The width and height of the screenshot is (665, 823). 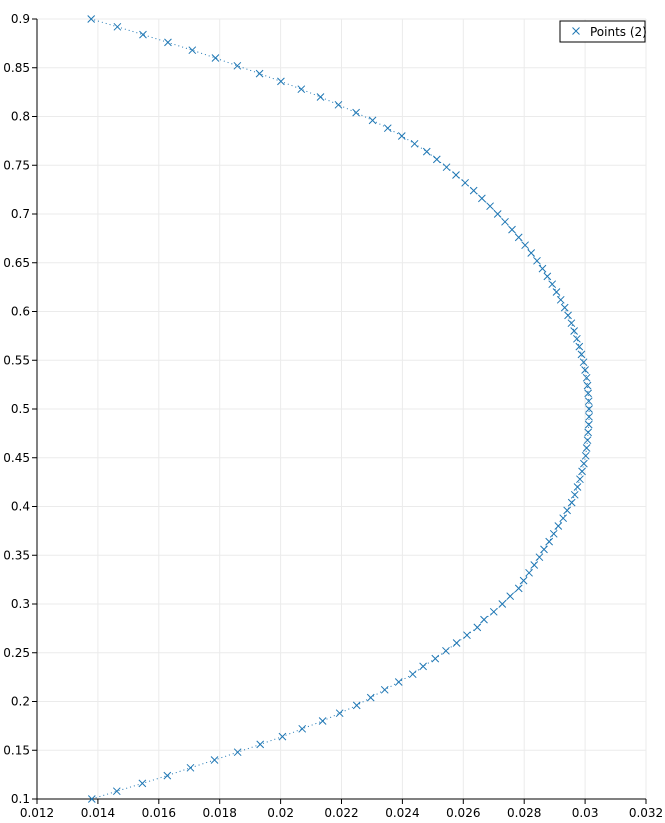 What do you see at coordinates (16, 750) in the screenshot?
I see `y-tick-label: 0.15` at bounding box center [16, 750].